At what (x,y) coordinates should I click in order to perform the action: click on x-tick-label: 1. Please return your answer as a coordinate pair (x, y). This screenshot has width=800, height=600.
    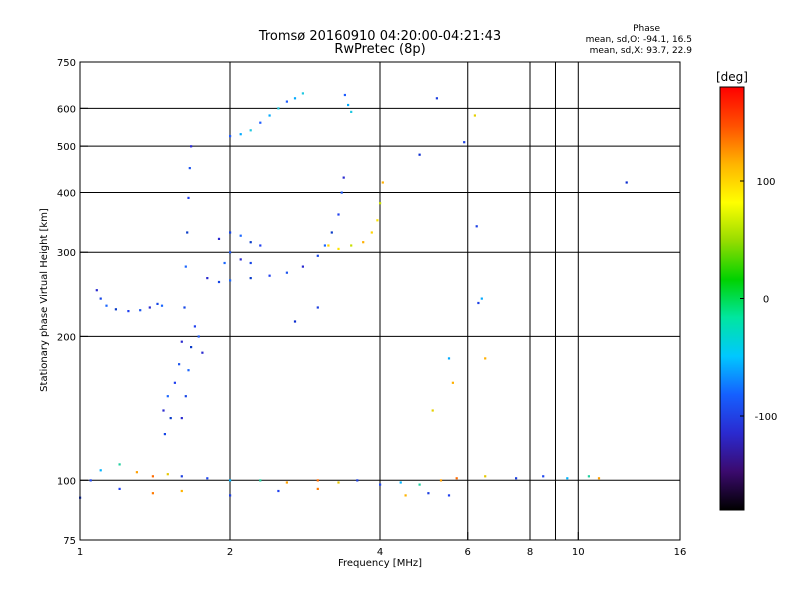
    Looking at the image, I should click on (80, 552).